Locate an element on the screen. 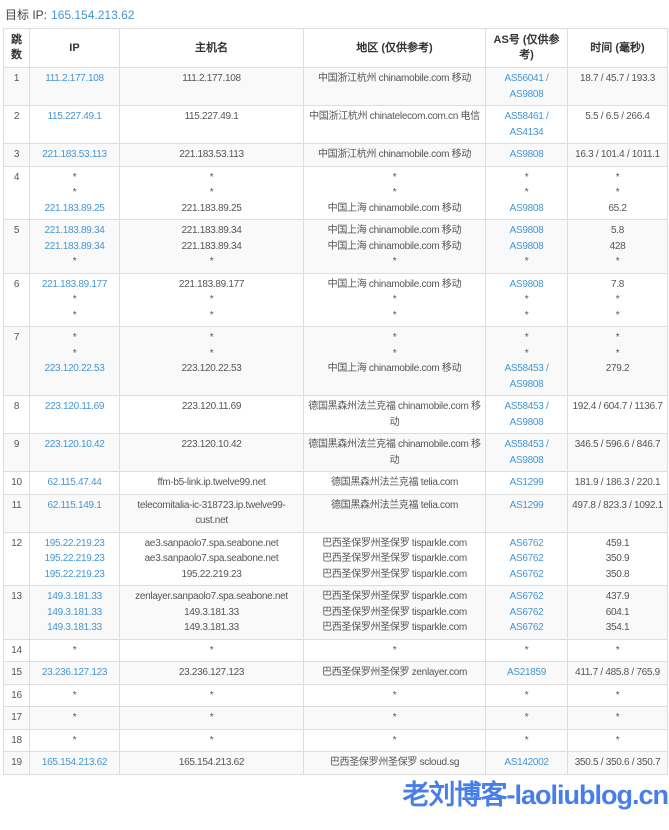 This screenshot has height=830, width=669. cell-value: 428 is located at coordinates (617, 246).